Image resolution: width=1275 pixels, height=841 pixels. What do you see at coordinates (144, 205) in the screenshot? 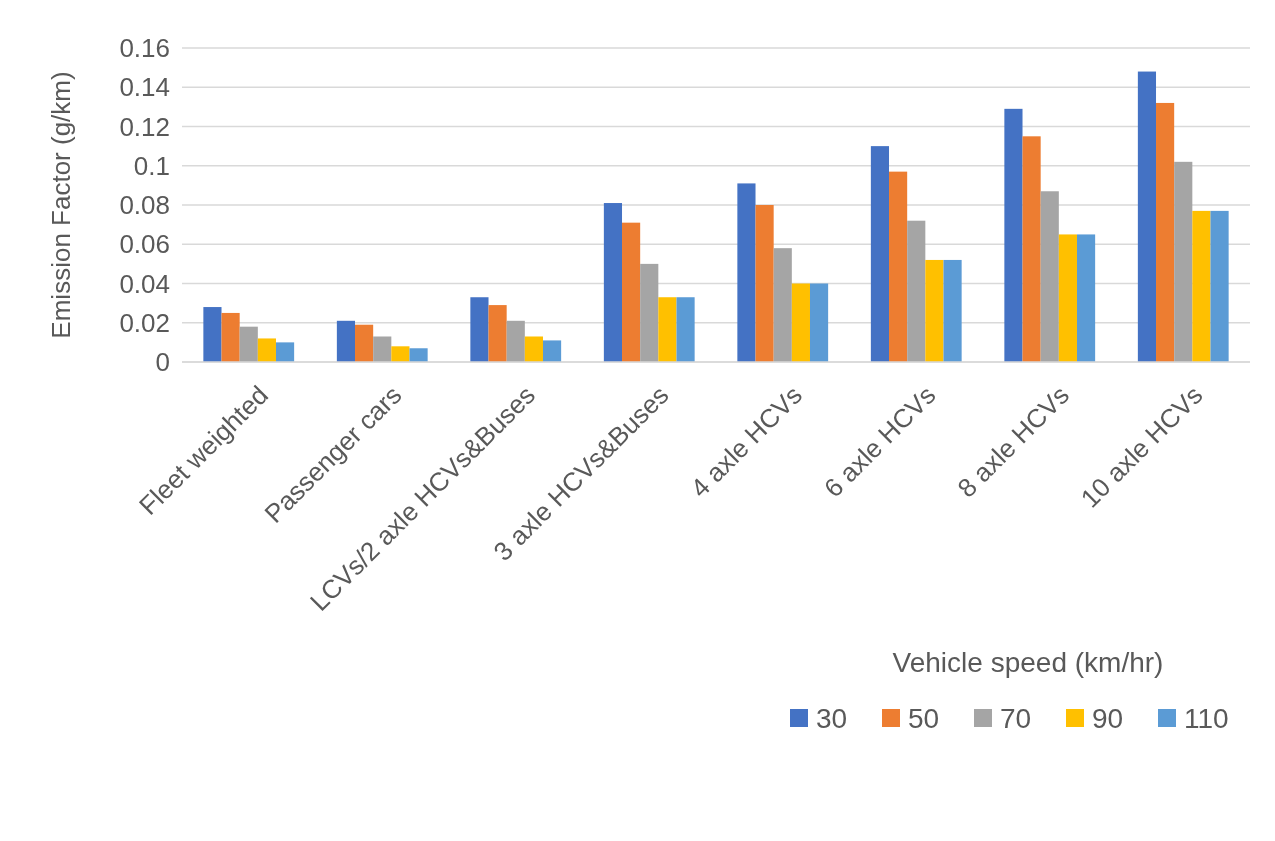
I see `y-tick-label: 0.08` at bounding box center [144, 205].